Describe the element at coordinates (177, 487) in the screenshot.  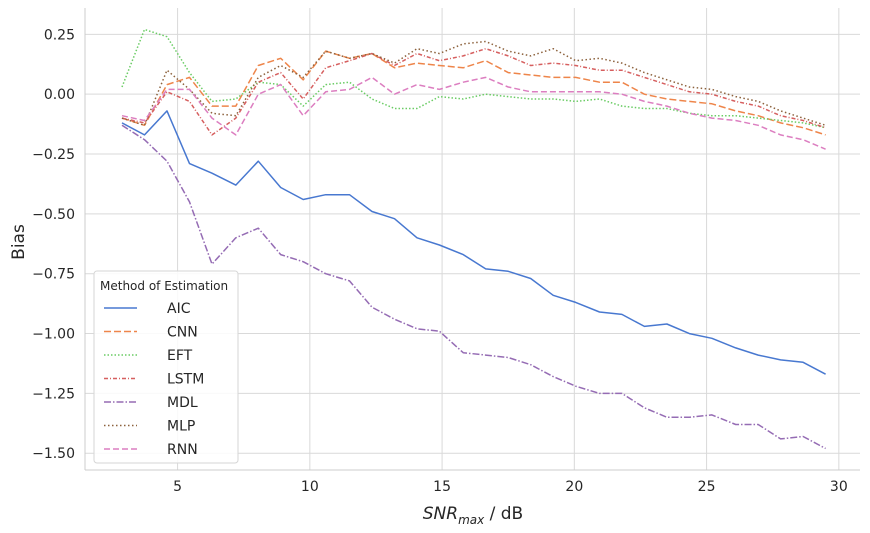
I see `x-tick-label: 5` at that location.